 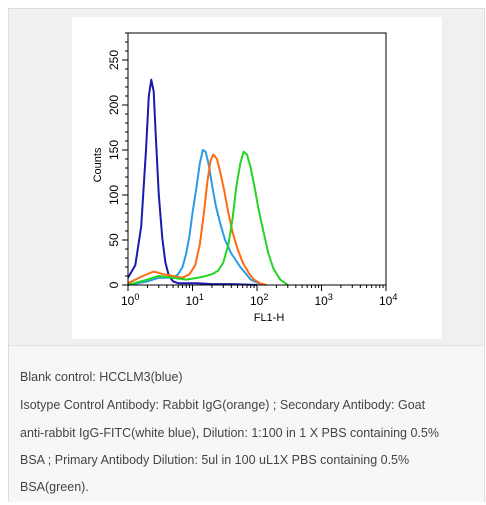 I want to click on x-tick-label-3: 10³, so click(x=324, y=300).